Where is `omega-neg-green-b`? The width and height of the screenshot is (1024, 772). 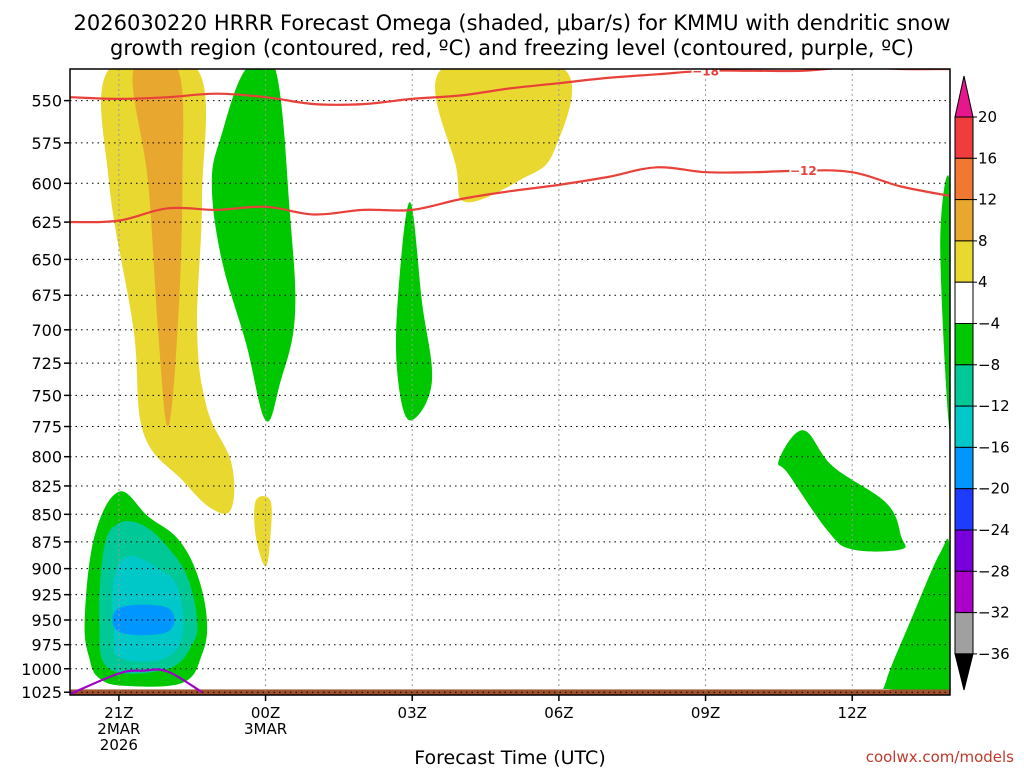 omega-neg-green-b is located at coordinates (414, 311).